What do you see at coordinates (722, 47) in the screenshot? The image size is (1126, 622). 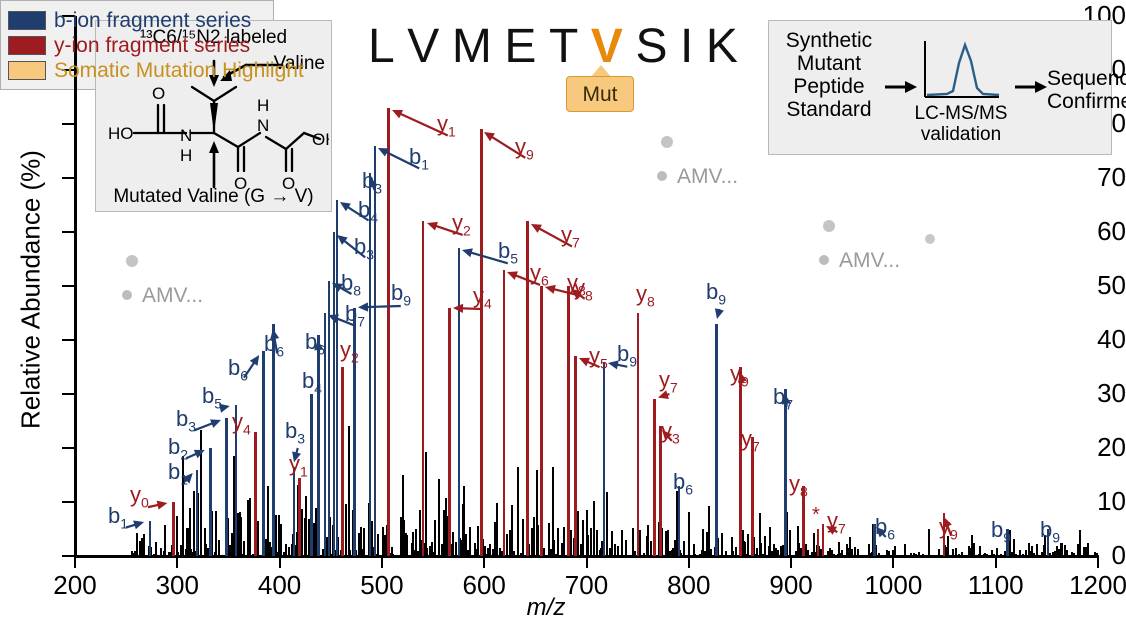 I see `peptide-residue: K` at bounding box center [722, 47].